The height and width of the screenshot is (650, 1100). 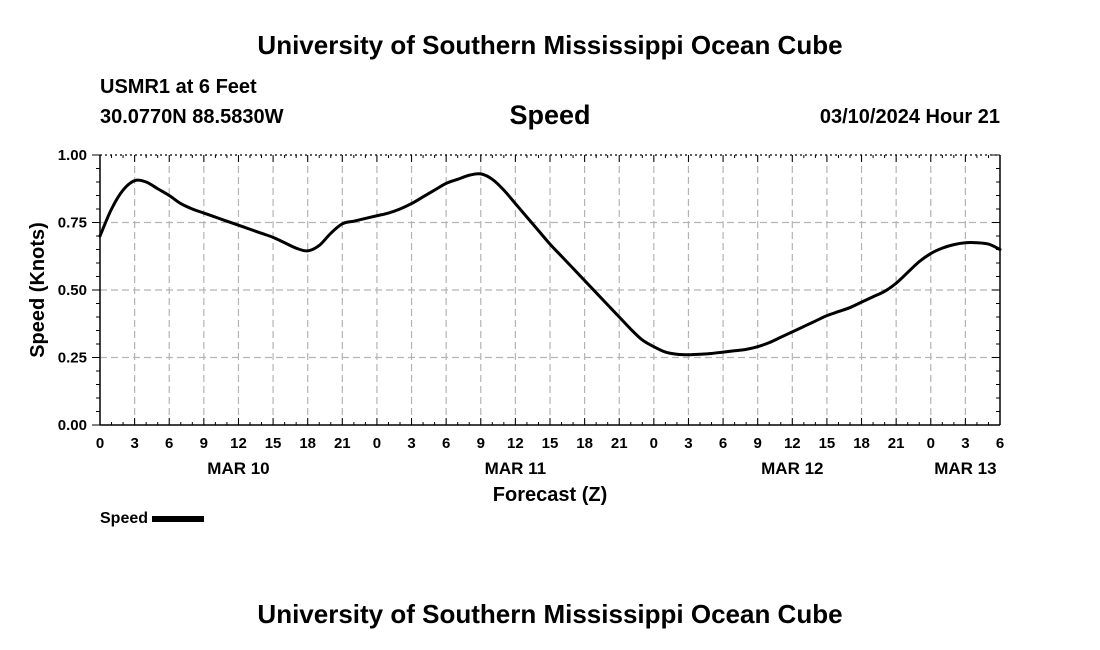 What do you see at coordinates (124, 518) in the screenshot?
I see `legend-label: Speed` at bounding box center [124, 518].